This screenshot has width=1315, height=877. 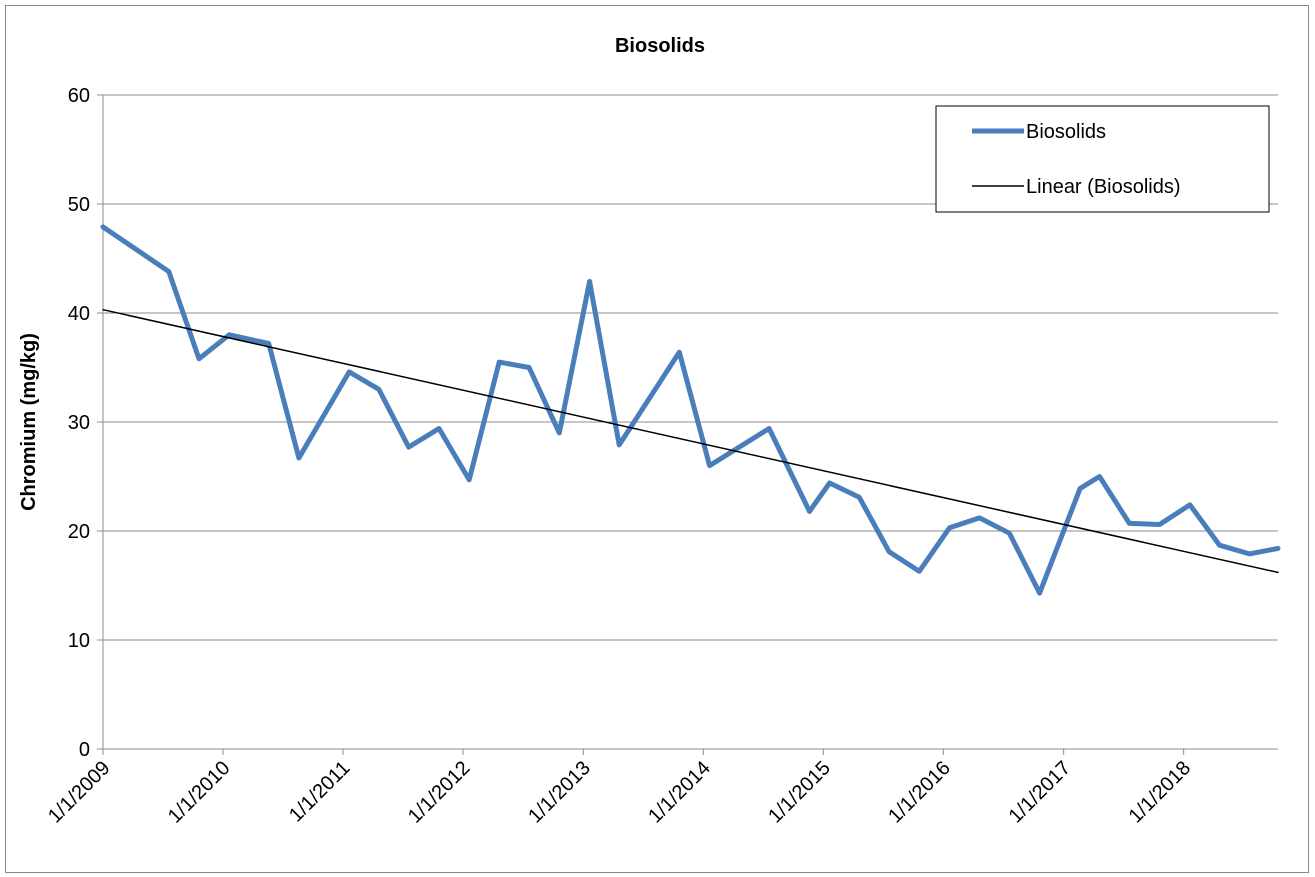 What do you see at coordinates (199, 792) in the screenshot?
I see `x-tick-label: 1/1/2010` at bounding box center [199, 792].